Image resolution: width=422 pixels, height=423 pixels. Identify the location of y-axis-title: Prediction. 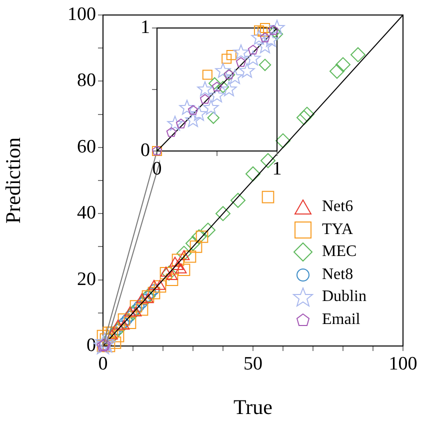
(13, 180).